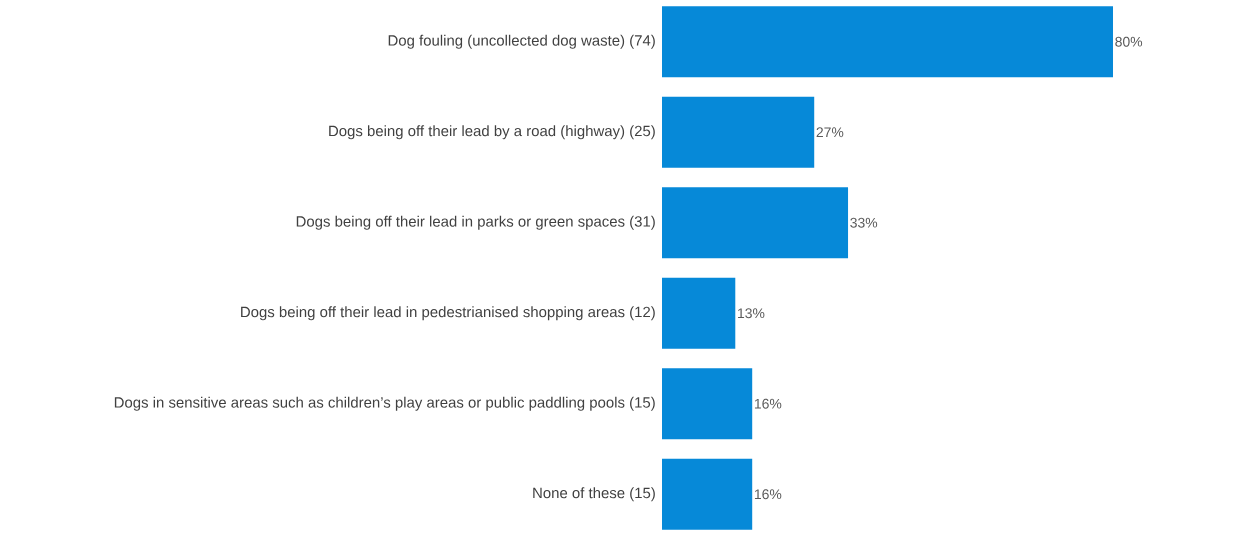 Image resolution: width=1242 pixels, height=538 pixels. Describe the element at coordinates (492, 132) in the screenshot. I see `y-tick-label: Dogs being off their lead by a road (highway) (25)` at that location.